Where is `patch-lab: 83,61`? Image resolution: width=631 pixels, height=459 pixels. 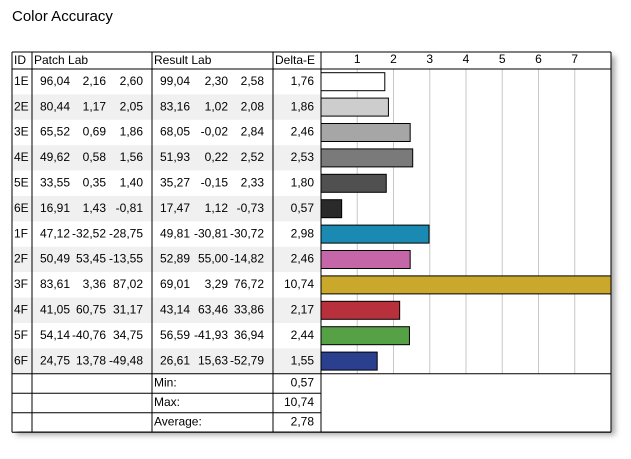 patch-lab: 83,61 is located at coordinates (55, 284).